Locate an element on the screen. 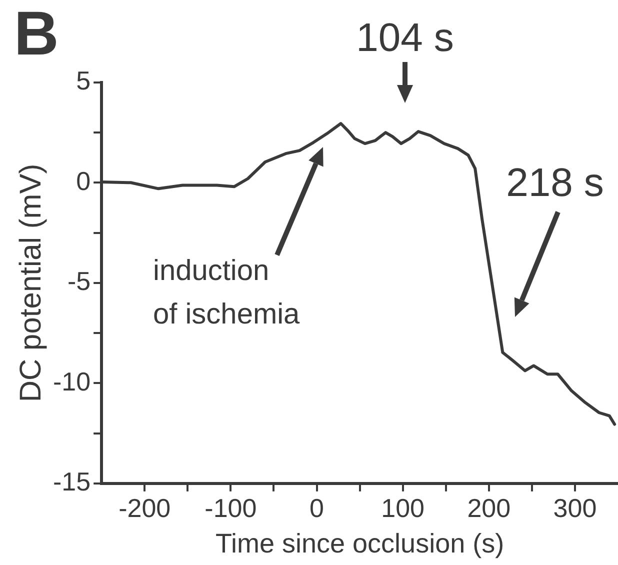  y-axis-title: DC potential (mV) is located at coordinates (31, 283).